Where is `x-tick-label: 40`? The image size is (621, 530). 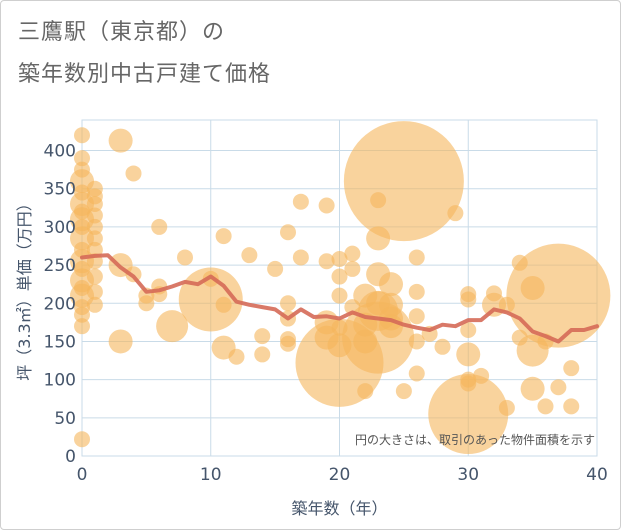
x-tick-label: 40 is located at coordinates (597, 475).